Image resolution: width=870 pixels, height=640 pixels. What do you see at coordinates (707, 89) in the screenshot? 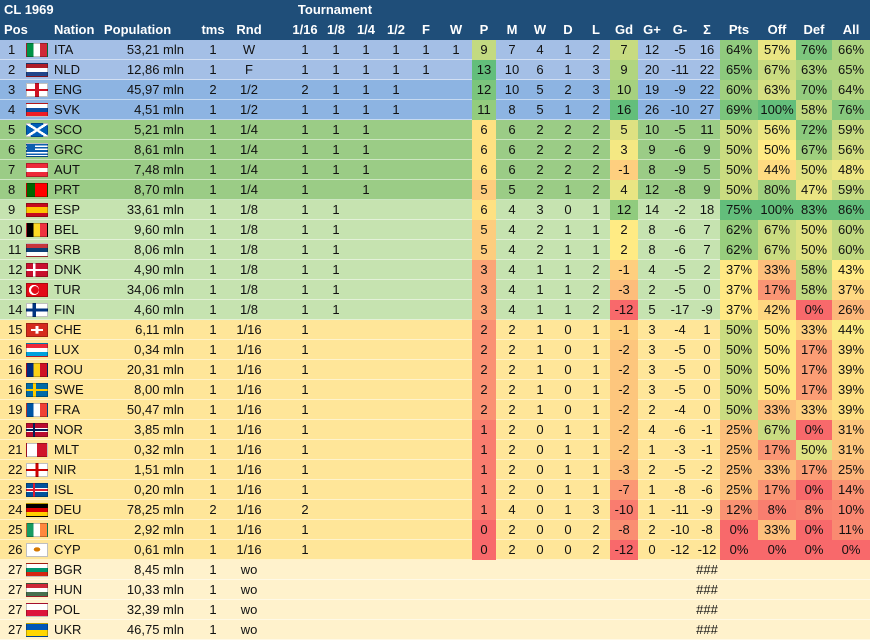
I see `cell-sum: 22` at bounding box center [707, 89].